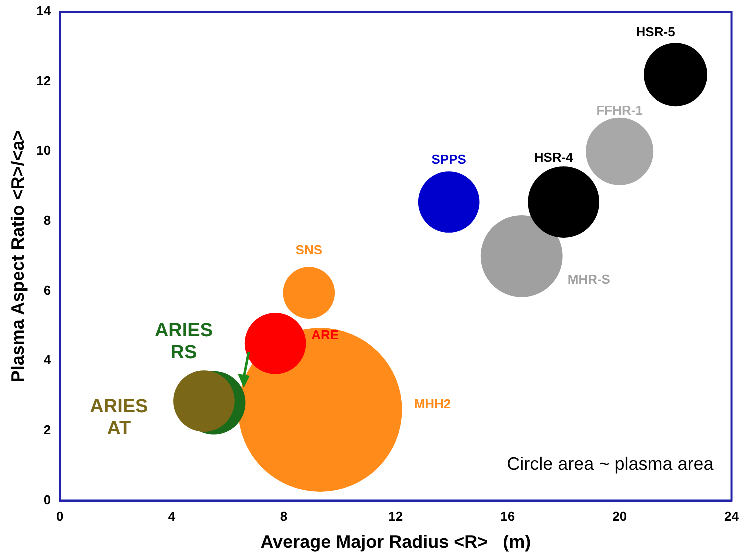  Describe the element at coordinates (119, 418) in the screenshot. I see `series-label: ARIES AT` at that location.